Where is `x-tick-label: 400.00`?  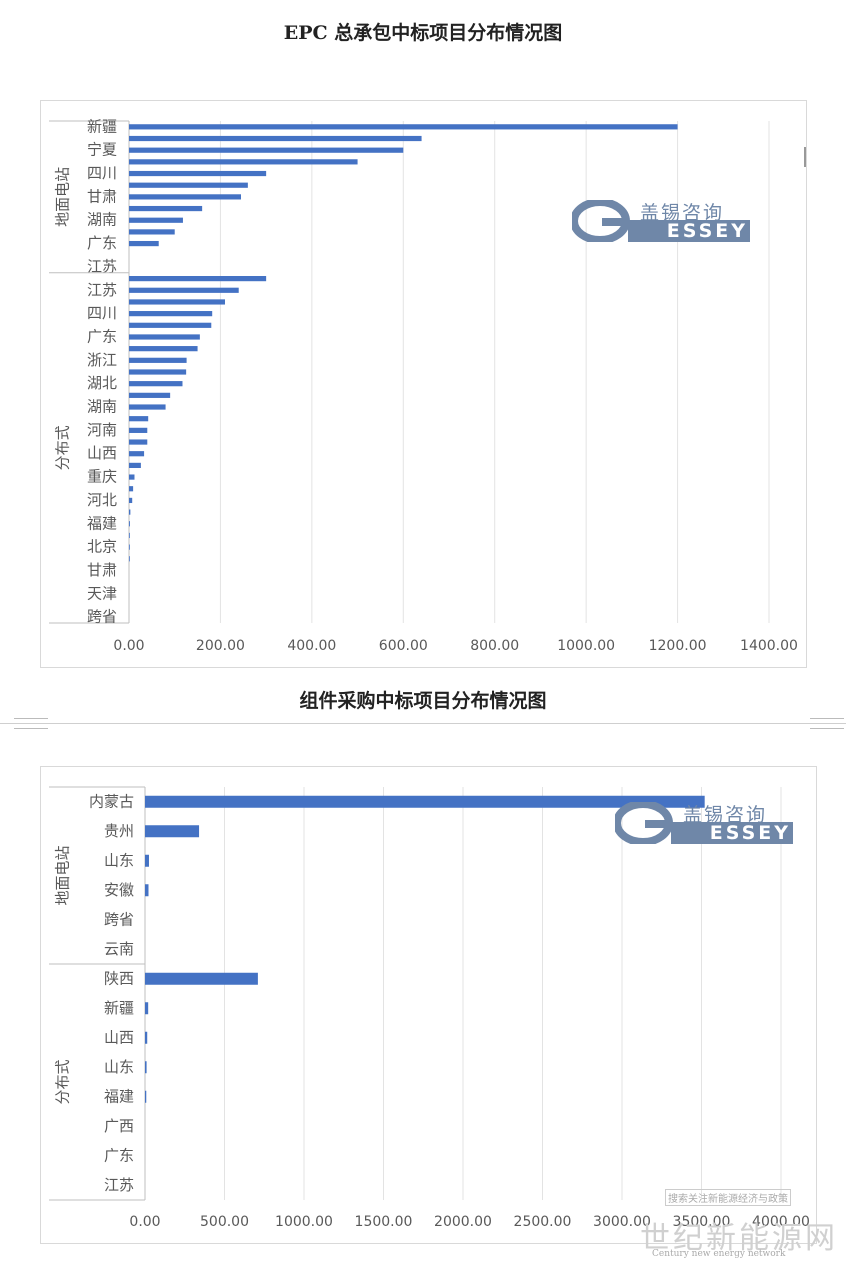 x-tick-label: 400.00 is located at coordinates (311, 646).